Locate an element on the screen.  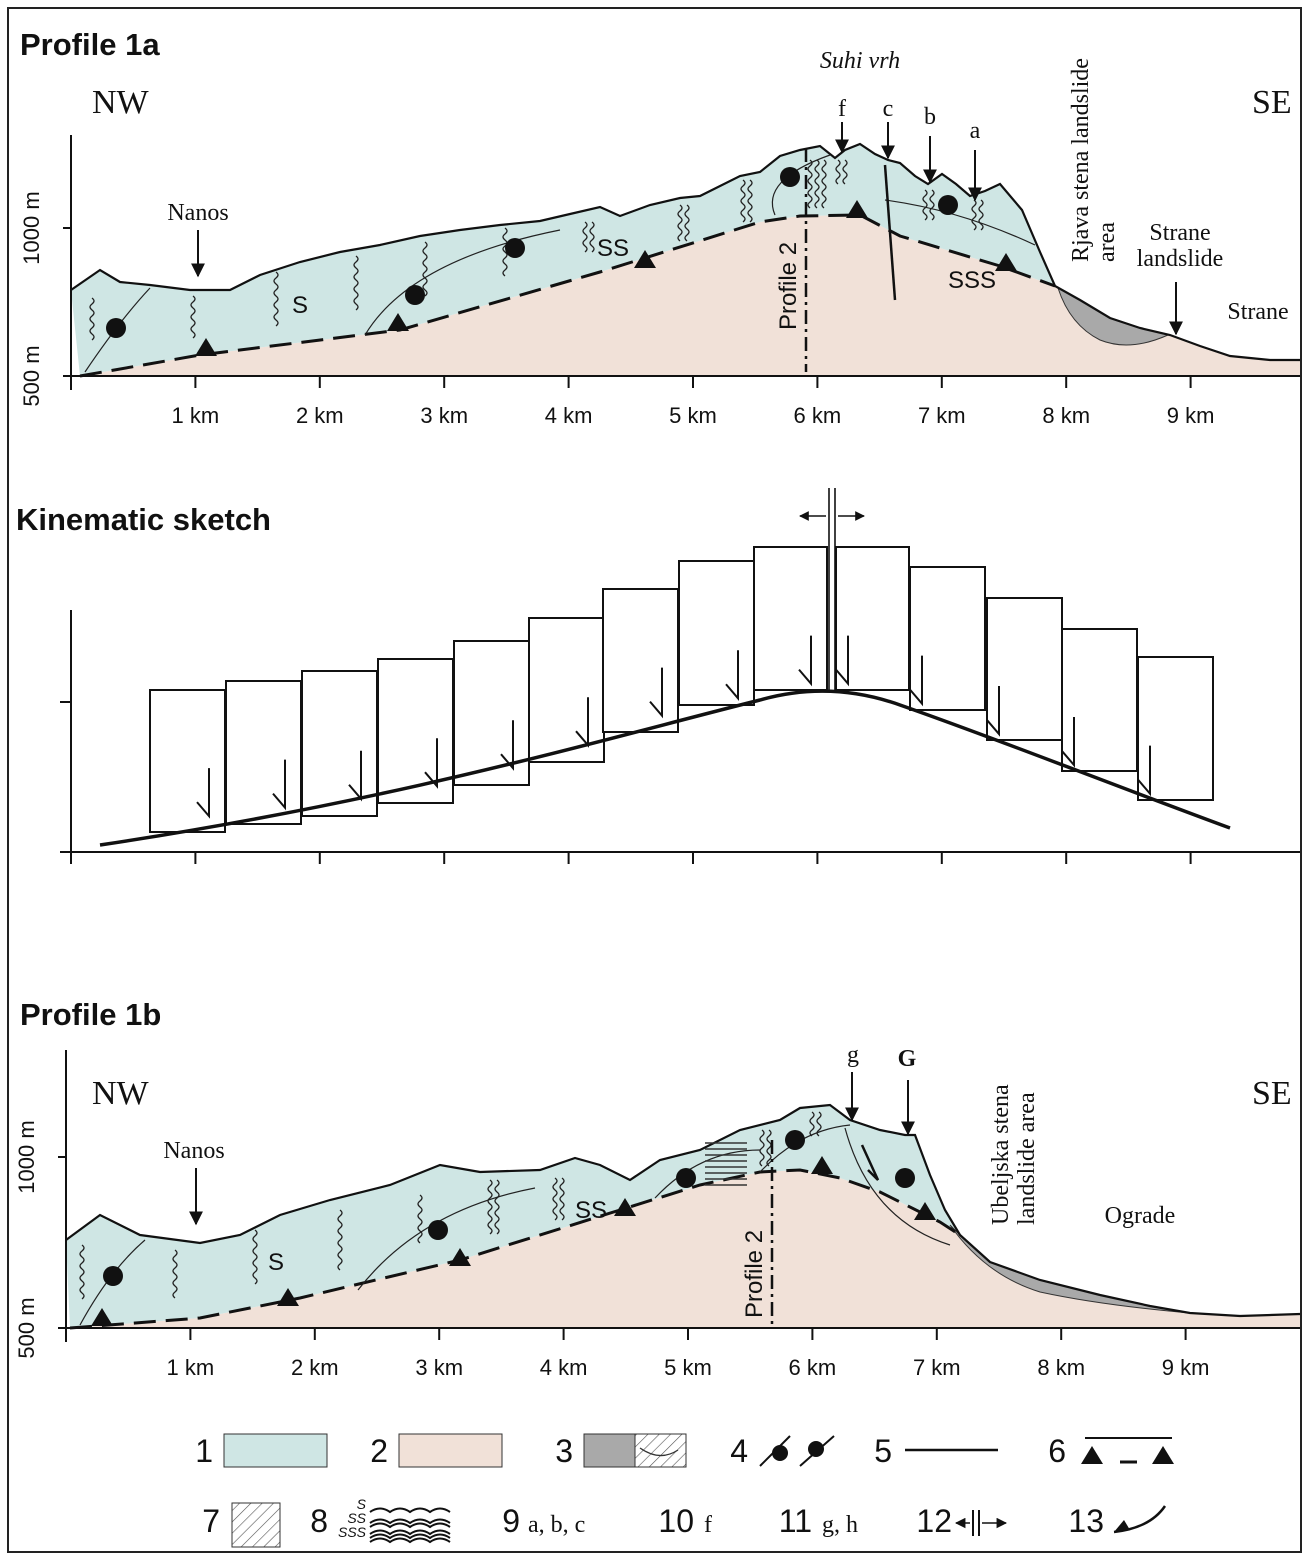
arrow-label: a is located at coordinates (975, 131).